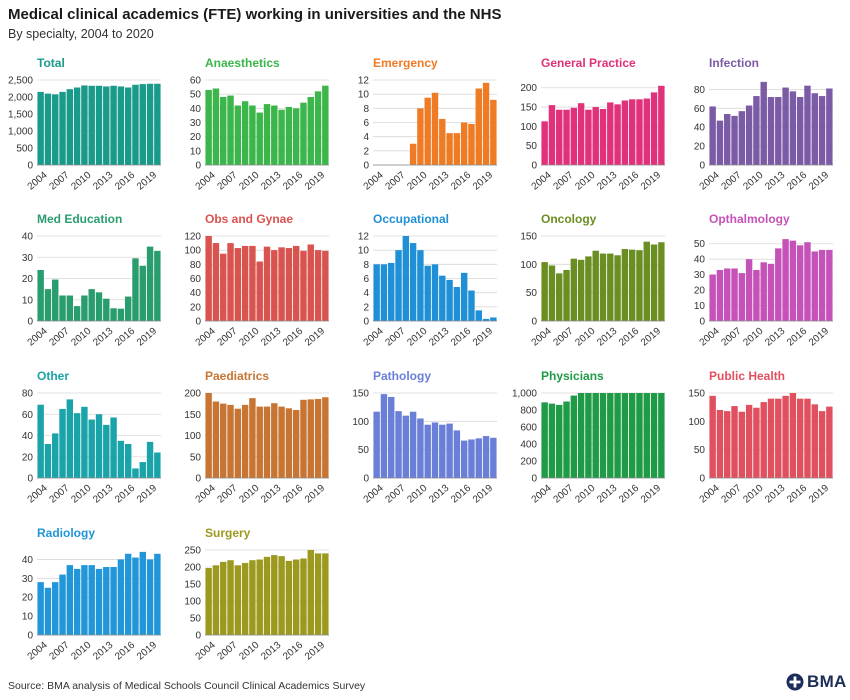 The image size is (850, 700). Describe the element at coordinates (763, 291) in the screenshot. I see `bar-opthalmology-2011` at that location.